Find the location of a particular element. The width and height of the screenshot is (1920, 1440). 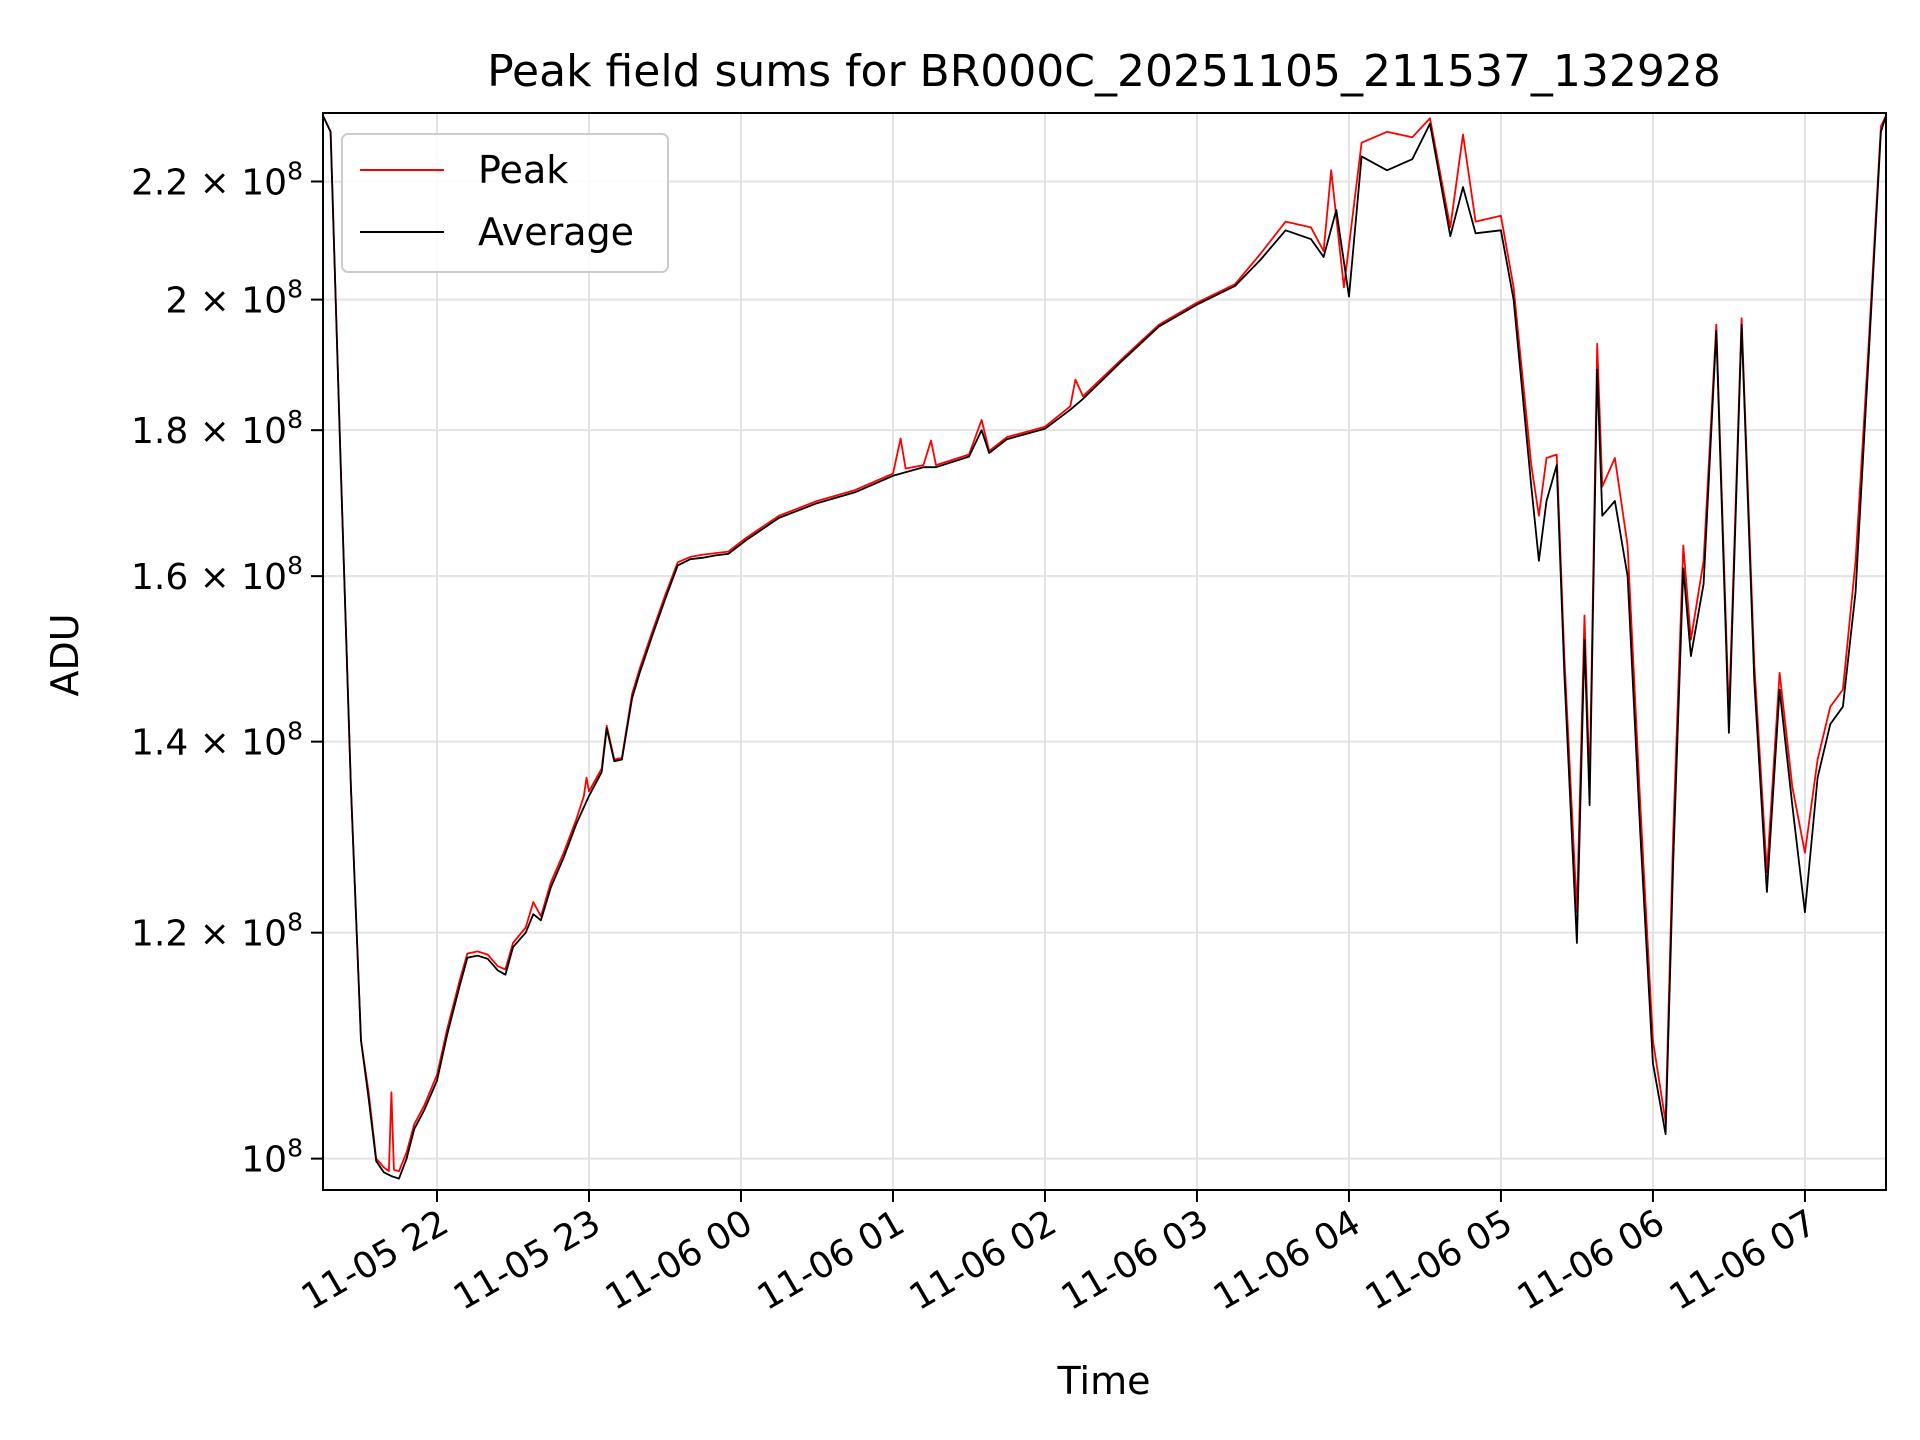

y-tick-label: 1.8 × 108 is located at coordinates (217, 428).